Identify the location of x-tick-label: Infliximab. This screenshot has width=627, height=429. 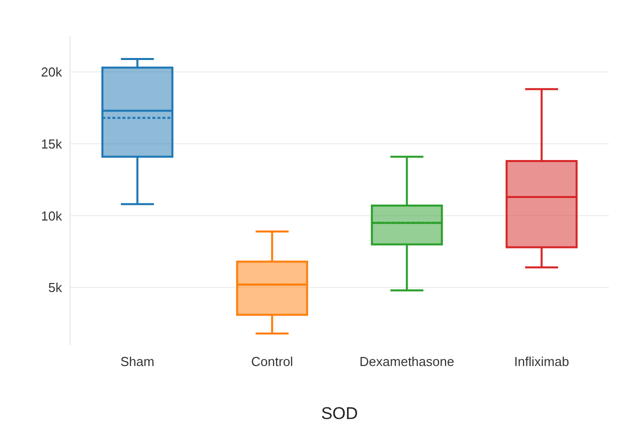
(542, 362).